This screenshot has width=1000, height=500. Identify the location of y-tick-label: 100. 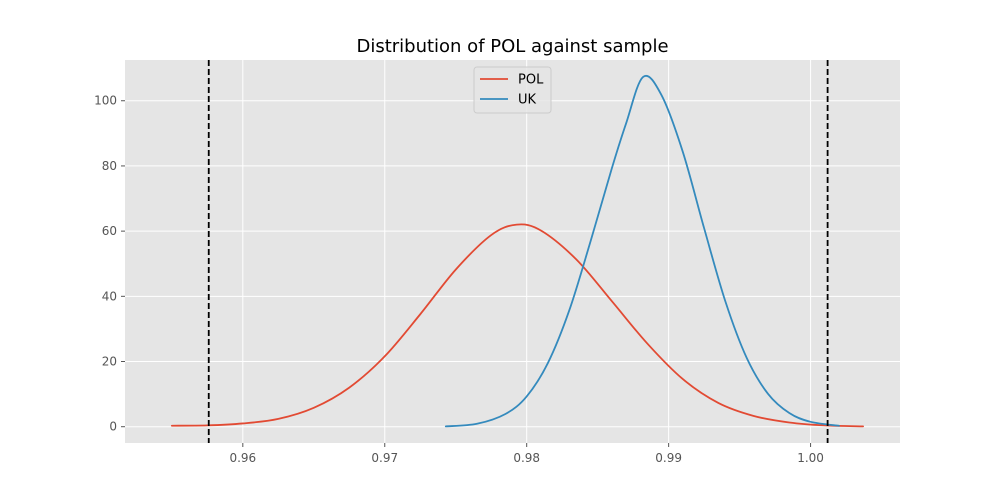
(105, 101).